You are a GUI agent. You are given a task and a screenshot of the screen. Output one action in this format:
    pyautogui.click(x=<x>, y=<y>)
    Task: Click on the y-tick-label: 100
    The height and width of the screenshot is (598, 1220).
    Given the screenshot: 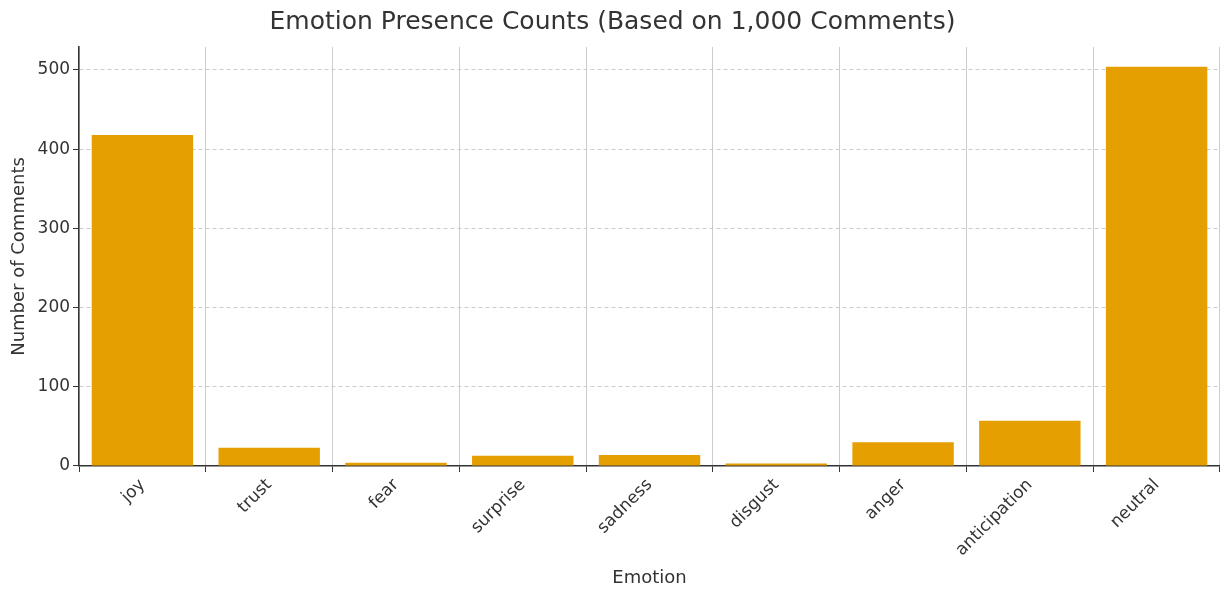 What is the action you would take?
    pyautogui.click(x=54, y=385)
    